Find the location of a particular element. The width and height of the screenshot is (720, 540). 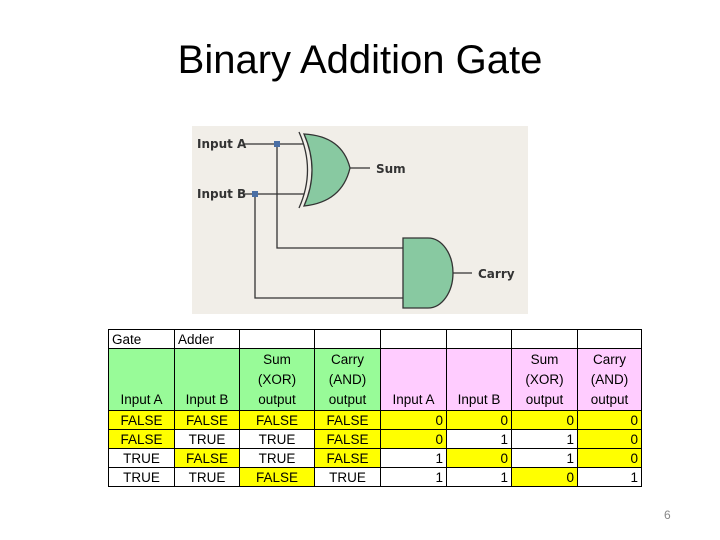

sum-label: Sum is located at coordinates (391, 169).